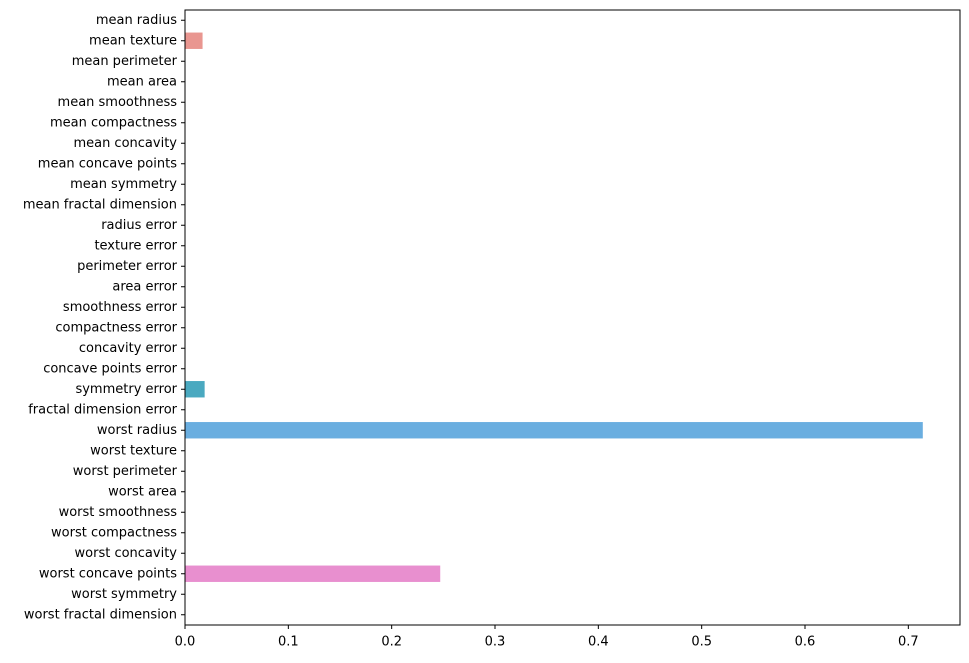 This screenshot has height=663, width=969. Describe the element at coordinates (102, 409) in the screenshot. I see `y-tick-label: fractal dimension error` at that location.